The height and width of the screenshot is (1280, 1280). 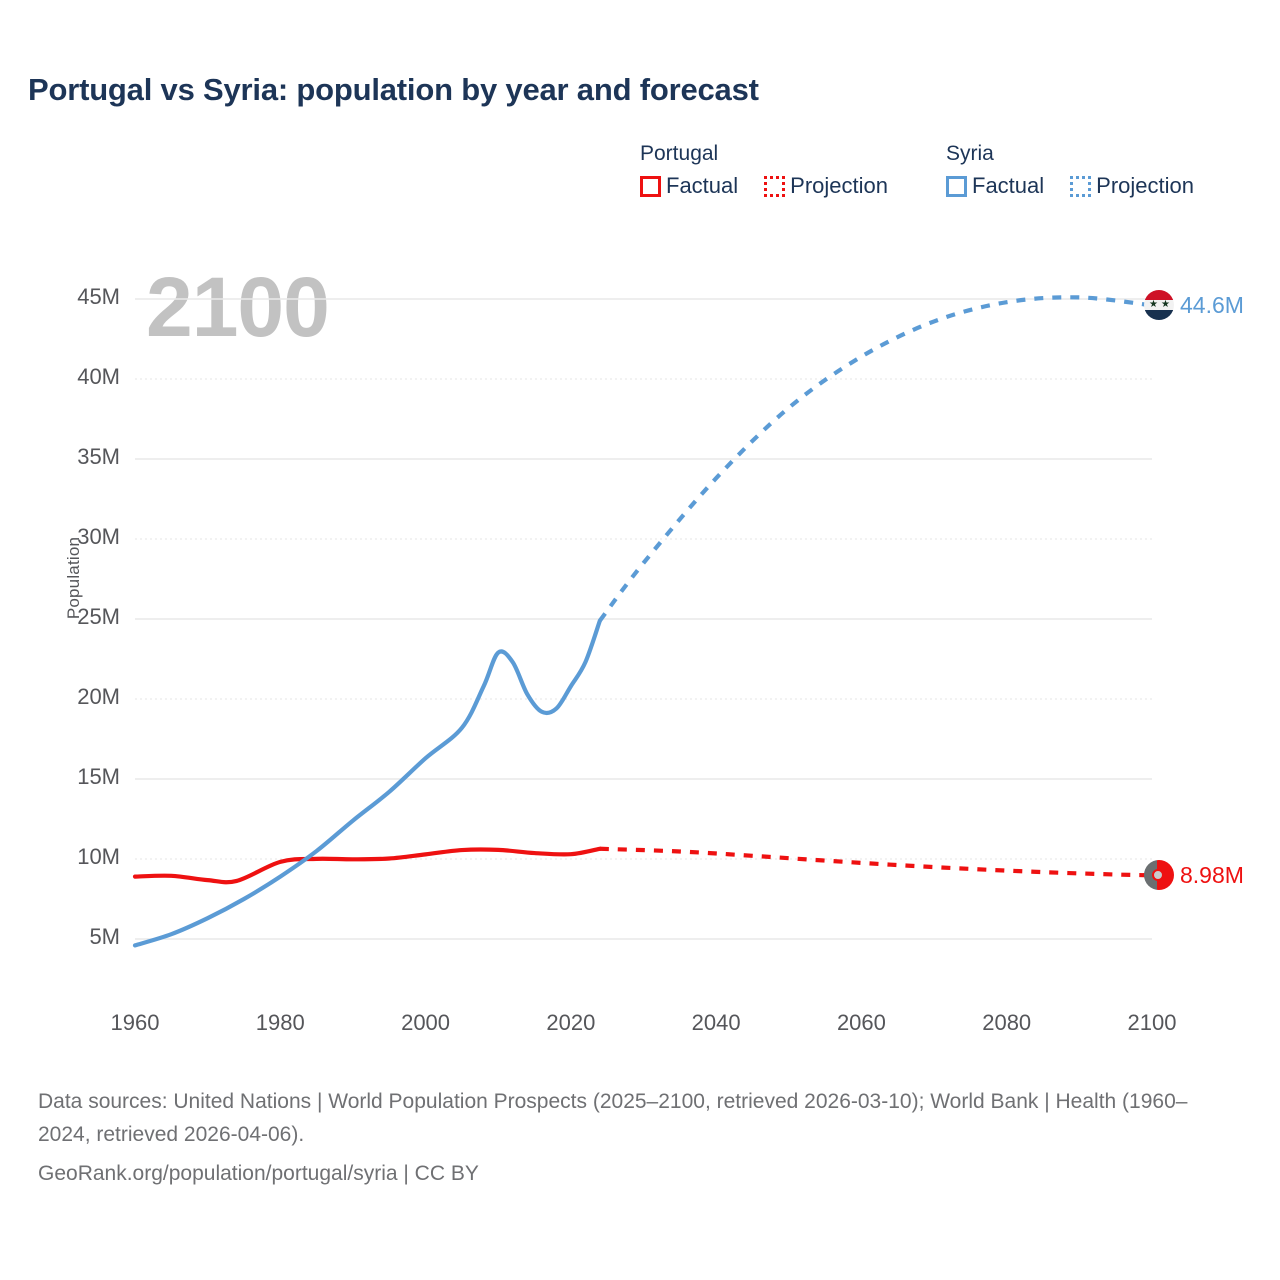 I want to click on end-label-syria: ★ ★ 44.6M, so click(x=1194, y=305).